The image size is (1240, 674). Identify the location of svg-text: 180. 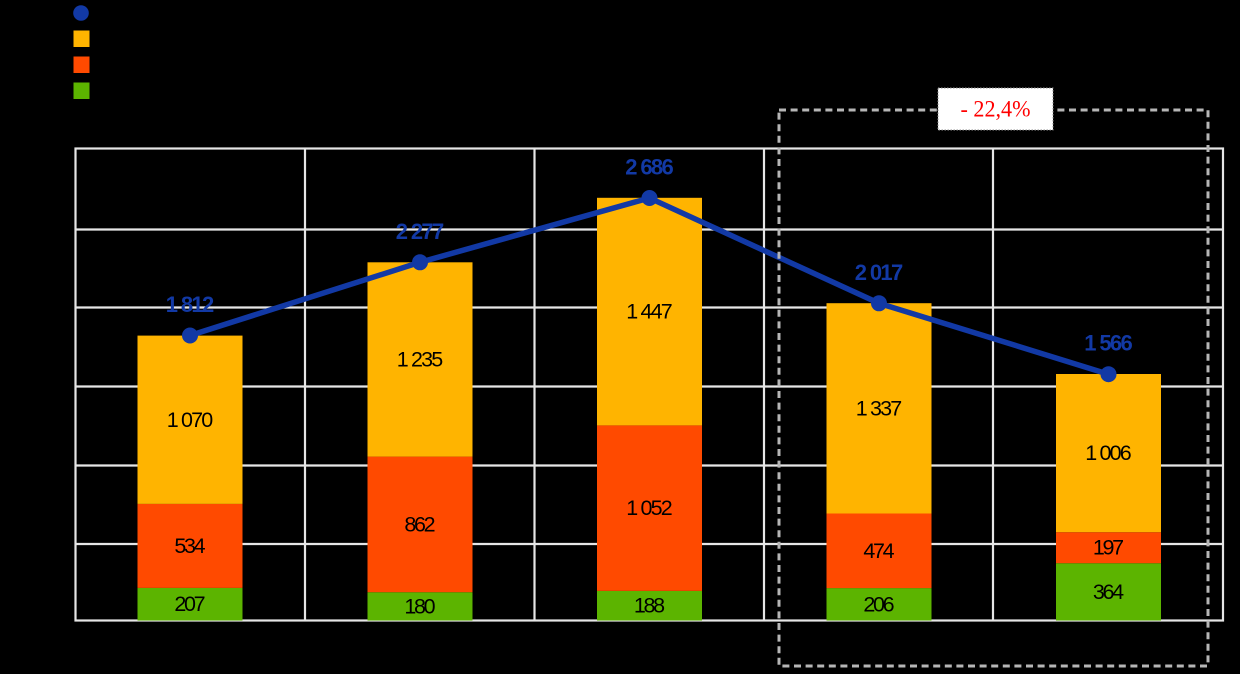
(419, 606).